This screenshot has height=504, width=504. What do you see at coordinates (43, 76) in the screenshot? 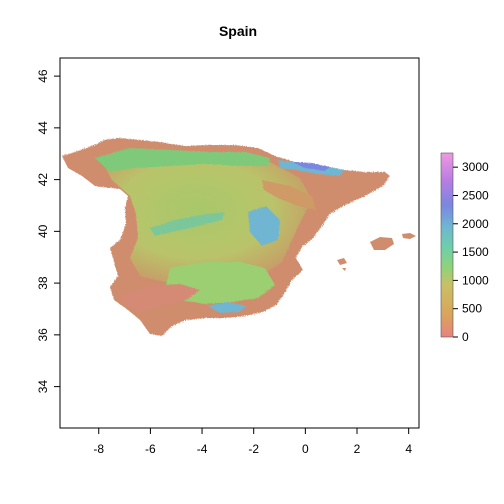
I see `y-tick-label: 46` at bounding box center [43, 76].